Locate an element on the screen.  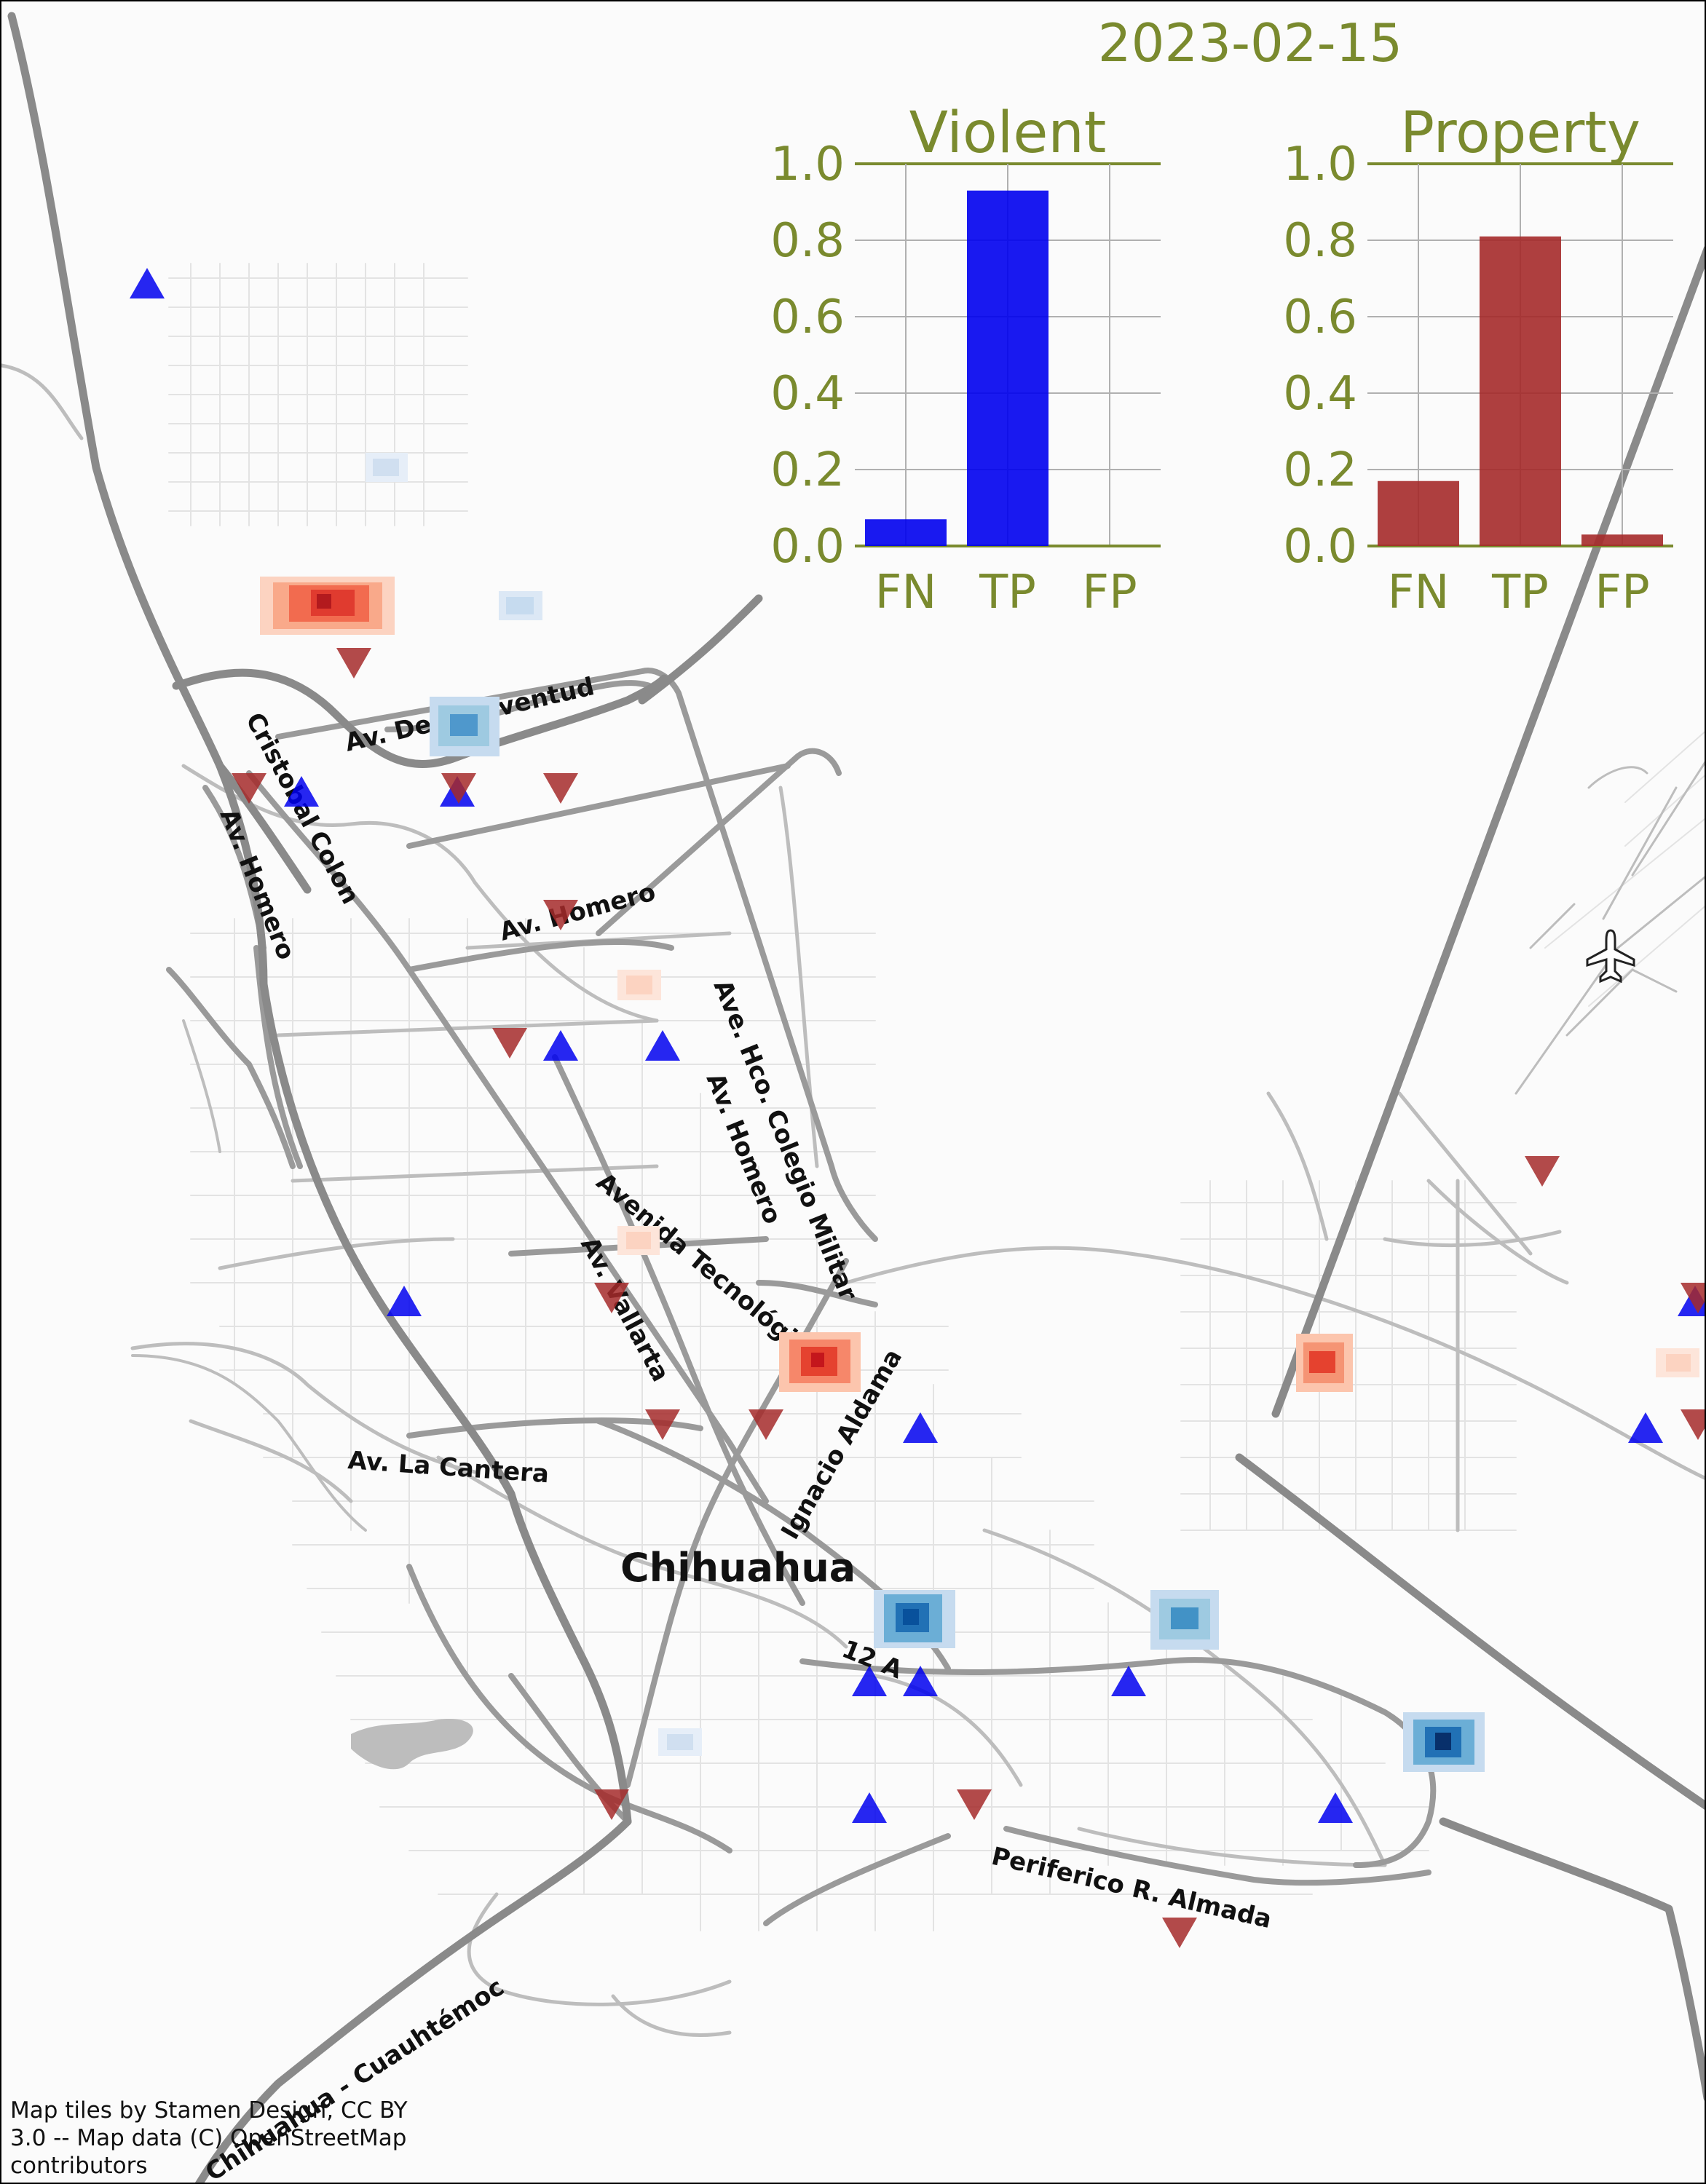
property-chart-bars is located at coordinates (1520, 391).